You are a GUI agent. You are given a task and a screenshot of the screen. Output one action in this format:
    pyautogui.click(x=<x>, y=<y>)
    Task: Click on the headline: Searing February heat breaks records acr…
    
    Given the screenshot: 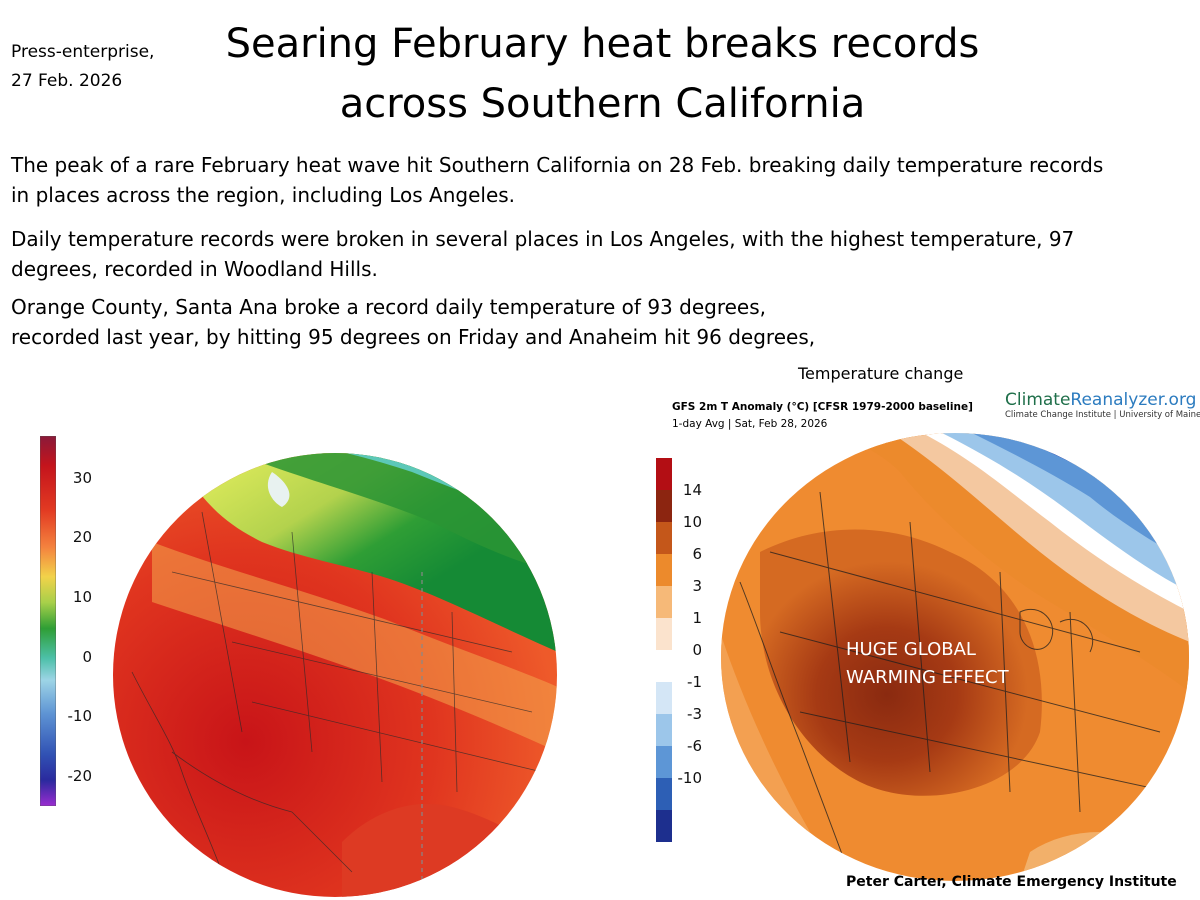 What is the action you would take?
    pyautogui.click(x=602, y=74)
    